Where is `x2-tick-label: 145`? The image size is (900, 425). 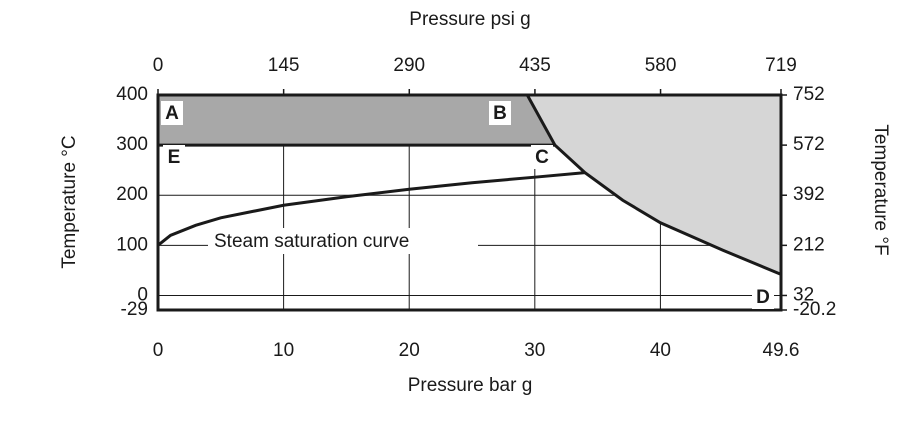
x2-tick-label: 145 is located at coordinates (284, 65).